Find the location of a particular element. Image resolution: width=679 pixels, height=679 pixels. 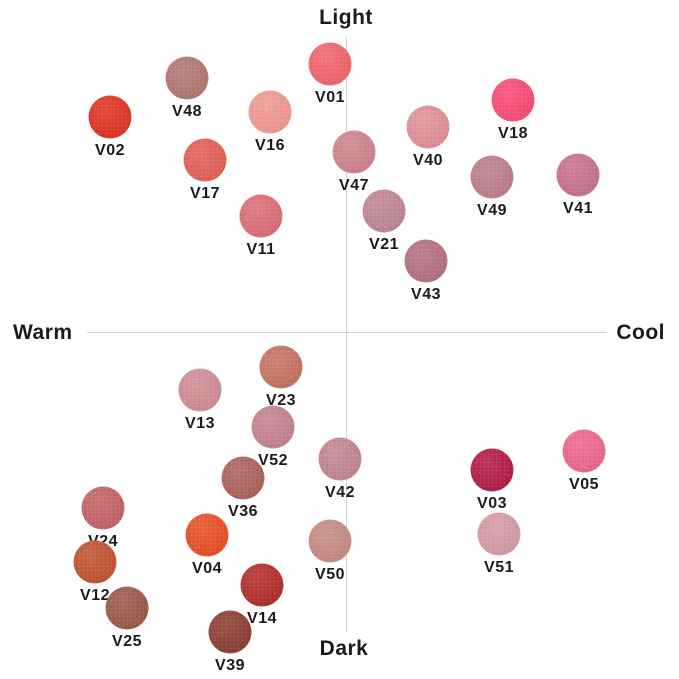

swatch-v21 is located at coordinates (384, 211).